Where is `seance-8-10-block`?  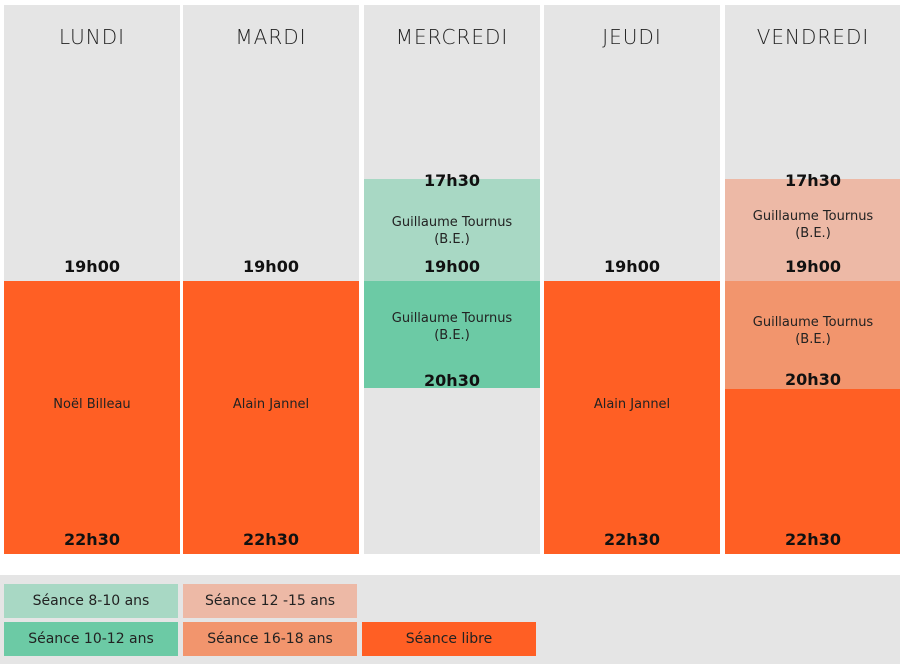
seance-8-10-block is located at coordinates (452, 230).